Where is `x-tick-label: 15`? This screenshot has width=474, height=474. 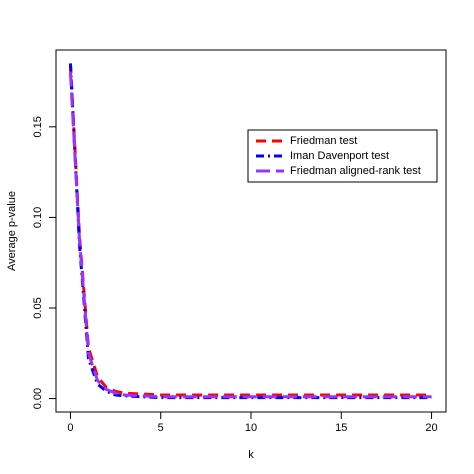
x-tick-label: 15 is located at coordinates (341, 428).